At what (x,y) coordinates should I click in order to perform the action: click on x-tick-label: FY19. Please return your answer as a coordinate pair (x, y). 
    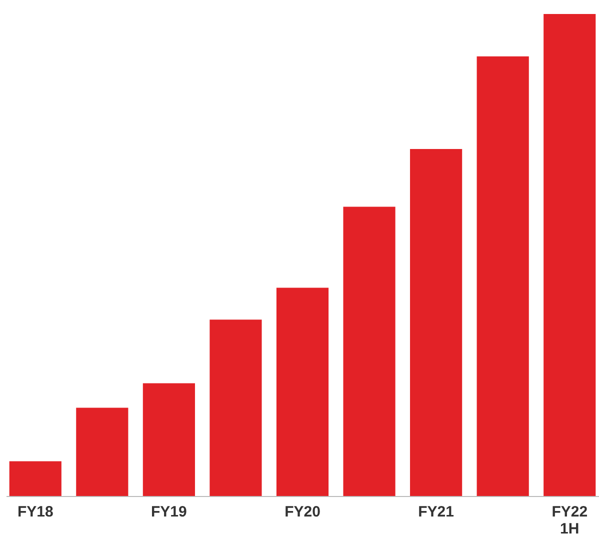
    Looking at the image, I should click on (169, 512).